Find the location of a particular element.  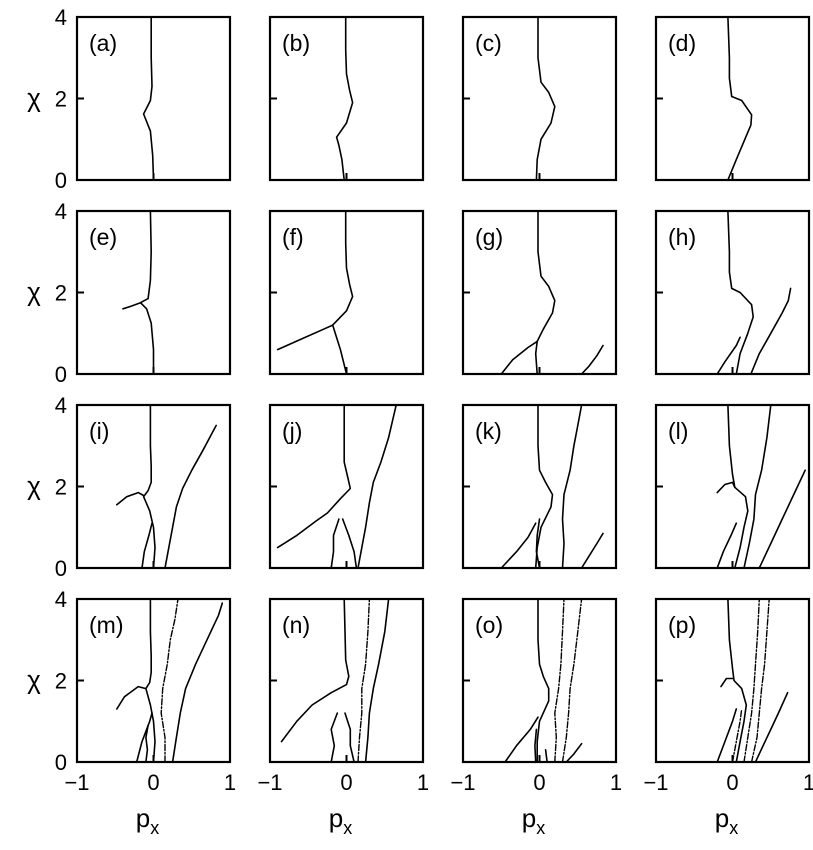

panel: (c) is located at coordinates (539, 98).